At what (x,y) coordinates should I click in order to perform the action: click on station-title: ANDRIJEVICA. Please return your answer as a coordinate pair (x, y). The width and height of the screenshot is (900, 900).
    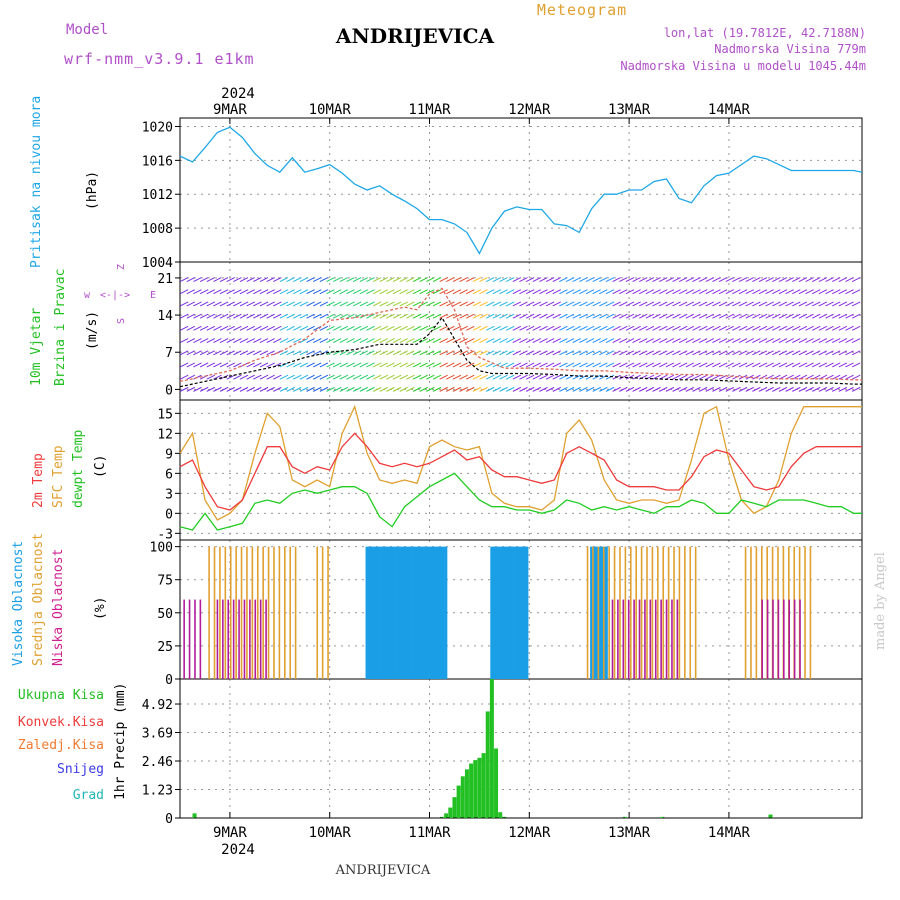
    Looking at the image, I should click on (415, 36).